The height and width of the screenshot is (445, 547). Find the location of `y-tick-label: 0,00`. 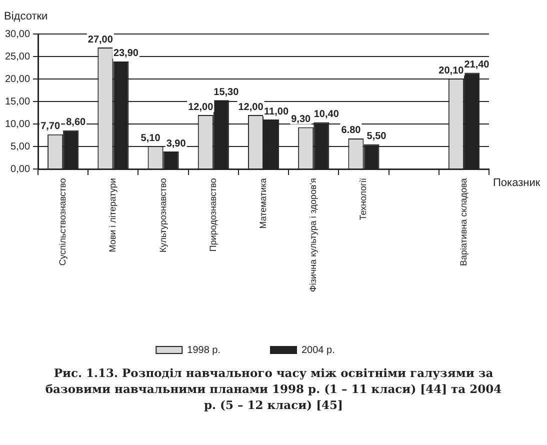

y-tick-label: 0,00 is located at coordinates (20, 169).